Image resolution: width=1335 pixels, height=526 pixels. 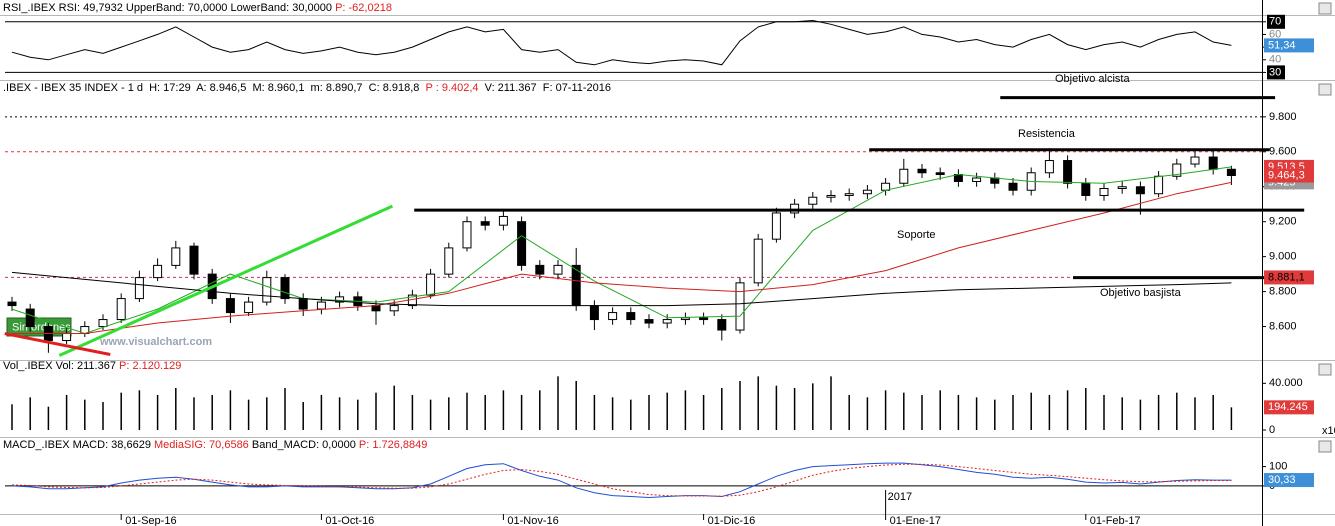 I want to click on x-tick-label: 01-Feb-17, so click(x=1115, y=520).